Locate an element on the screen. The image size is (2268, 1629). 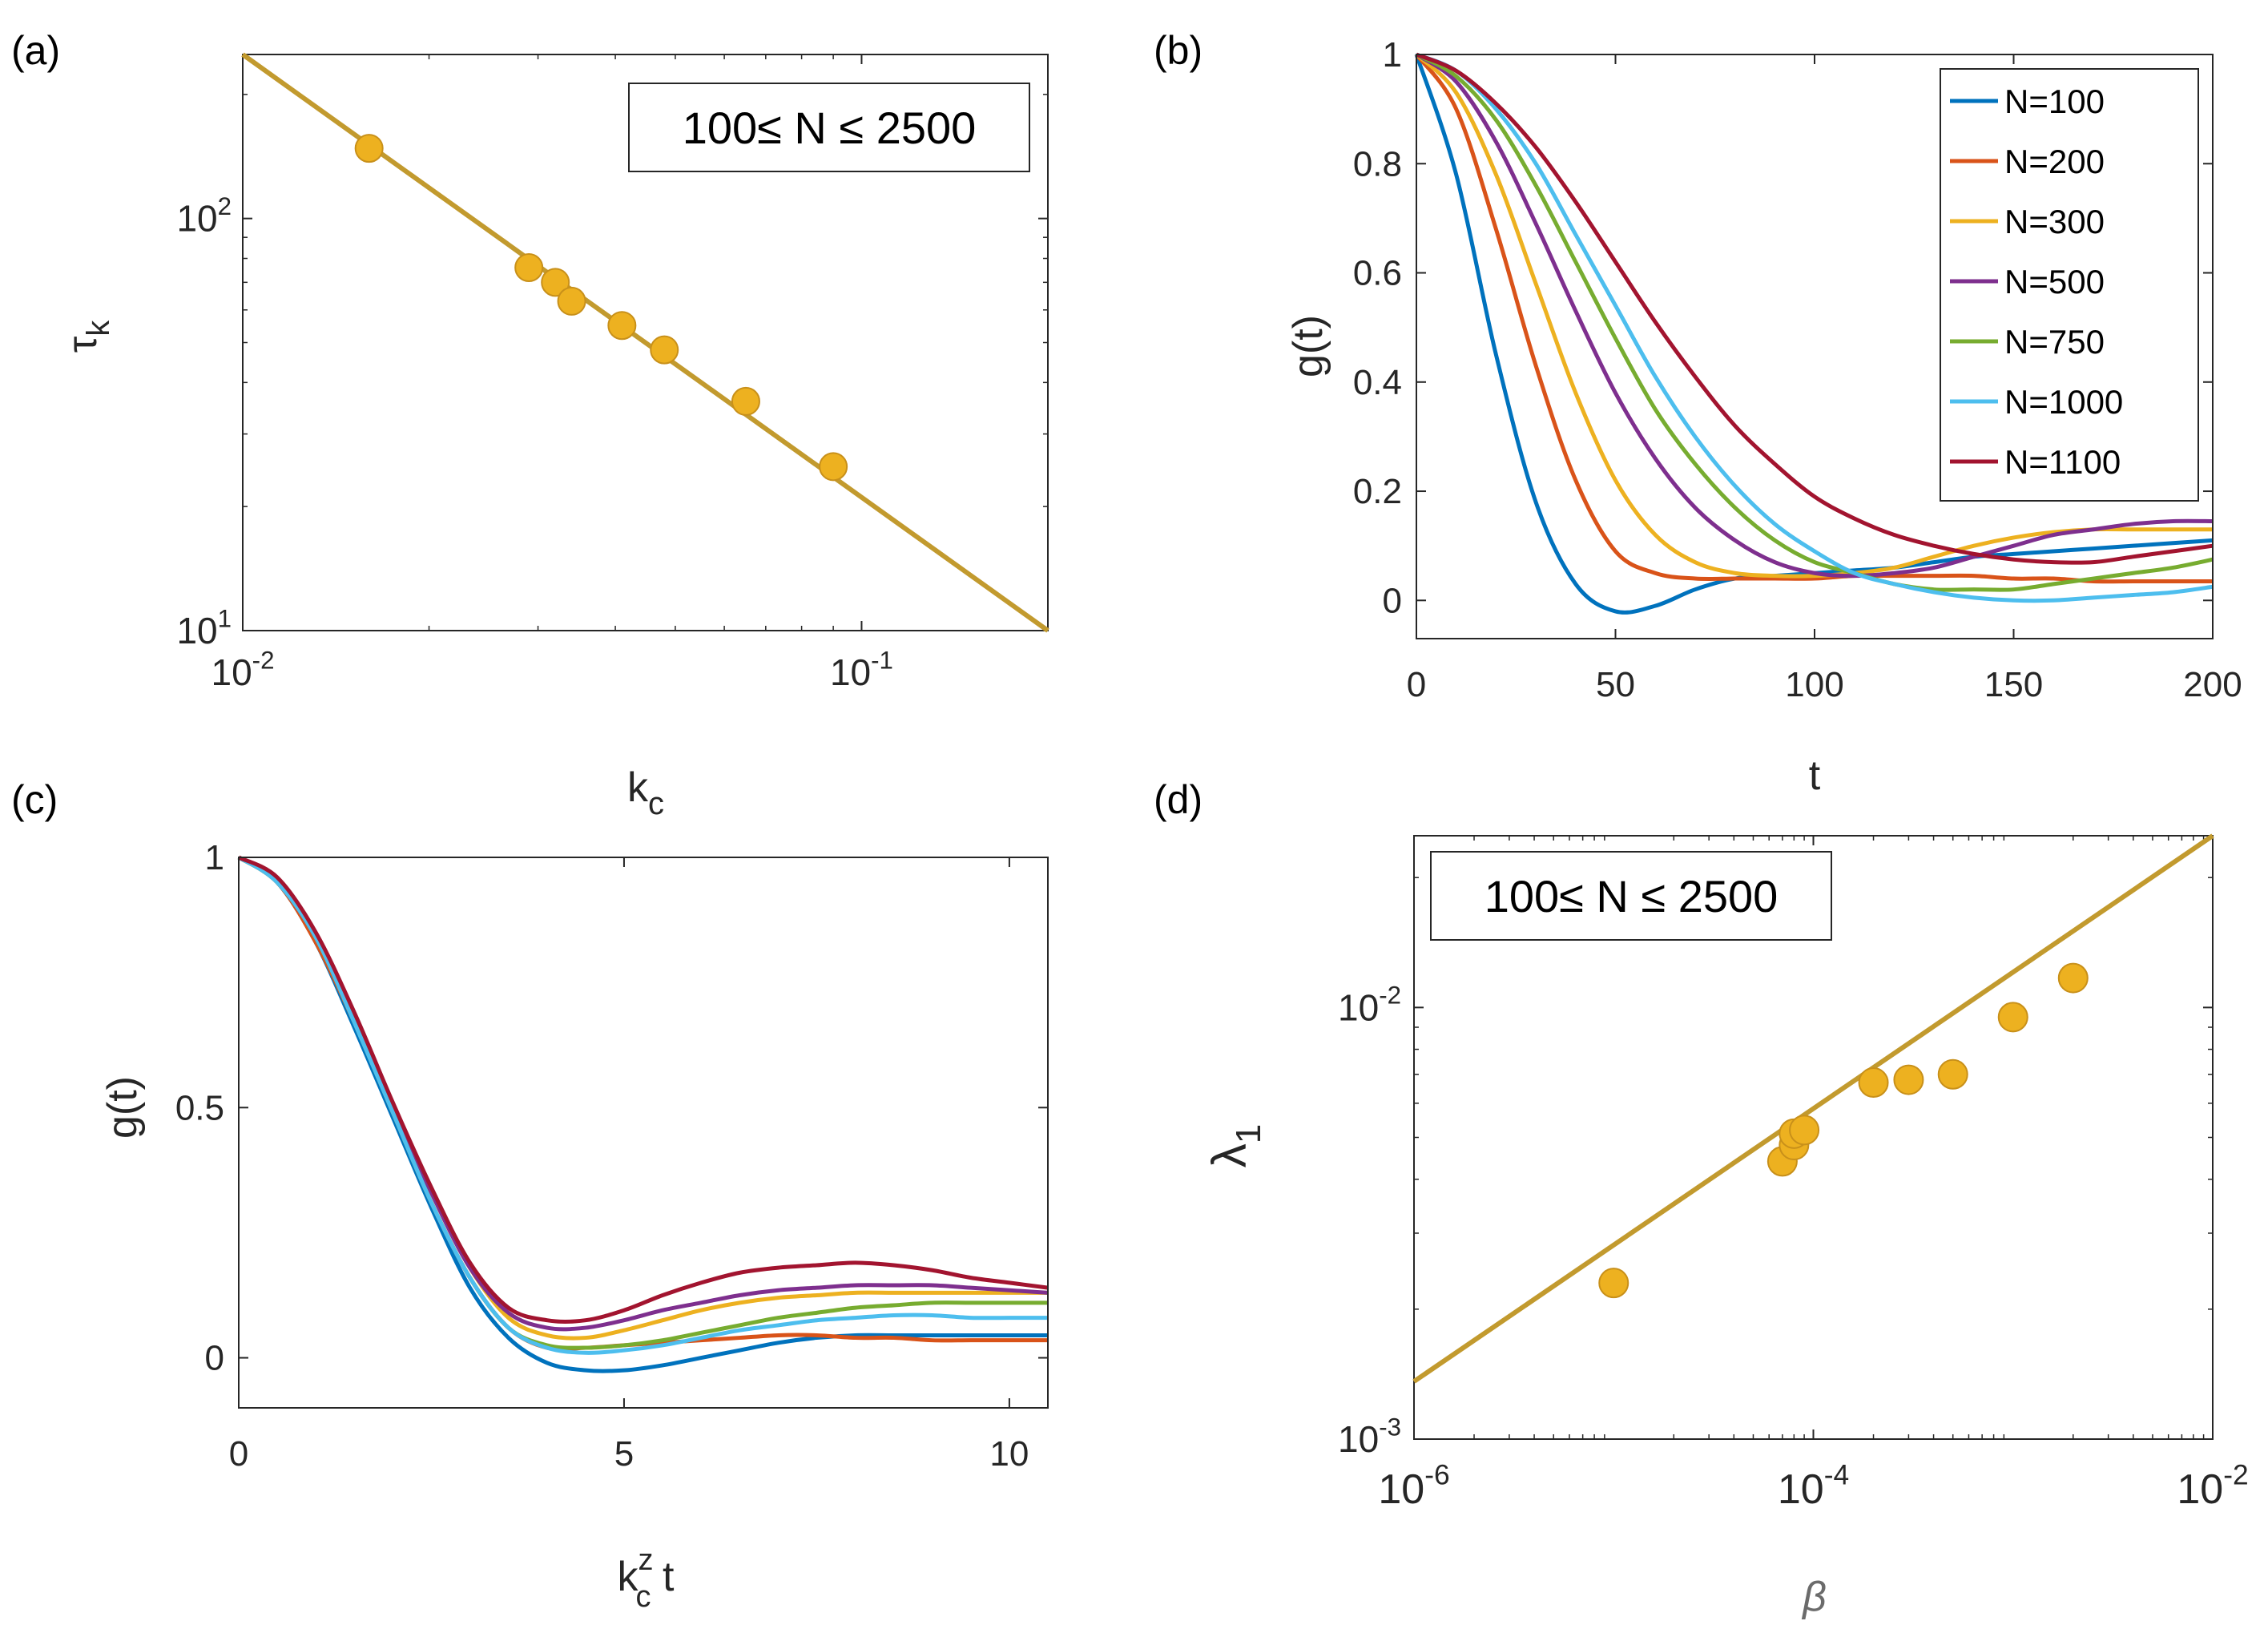
d-ylabel: λ1 is located at coordinates (1235, 1145).